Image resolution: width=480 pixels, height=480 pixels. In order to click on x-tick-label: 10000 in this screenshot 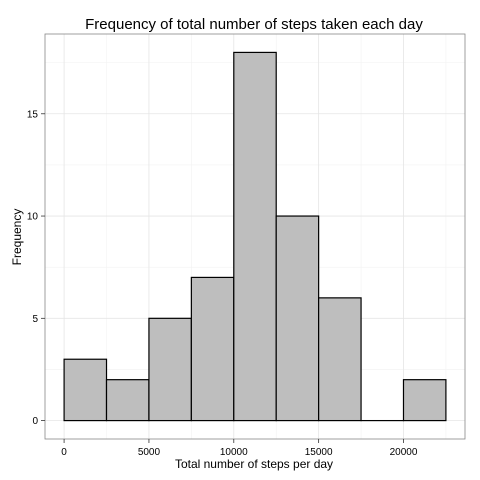, I will do `click(234, 452)`.